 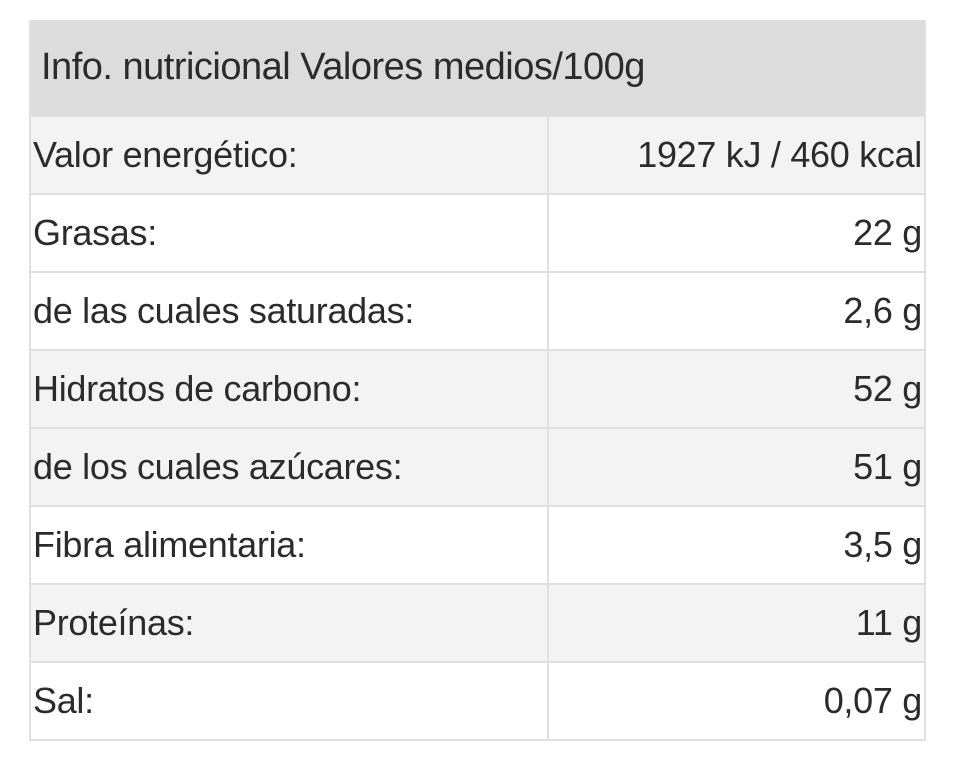 I want to click on table-row-saturated-fat: de las cuales saturadas: 2,6 g, so click(x=477, y=310).